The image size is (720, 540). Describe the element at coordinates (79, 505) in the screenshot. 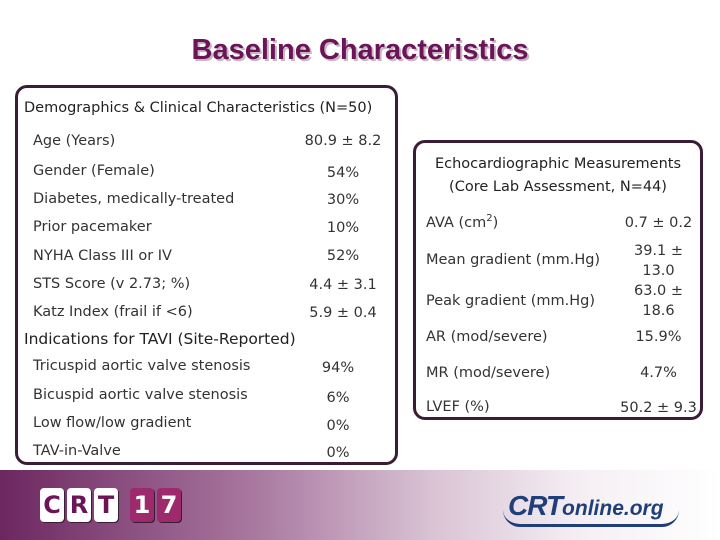

I see `crt-letter: R` at that location.